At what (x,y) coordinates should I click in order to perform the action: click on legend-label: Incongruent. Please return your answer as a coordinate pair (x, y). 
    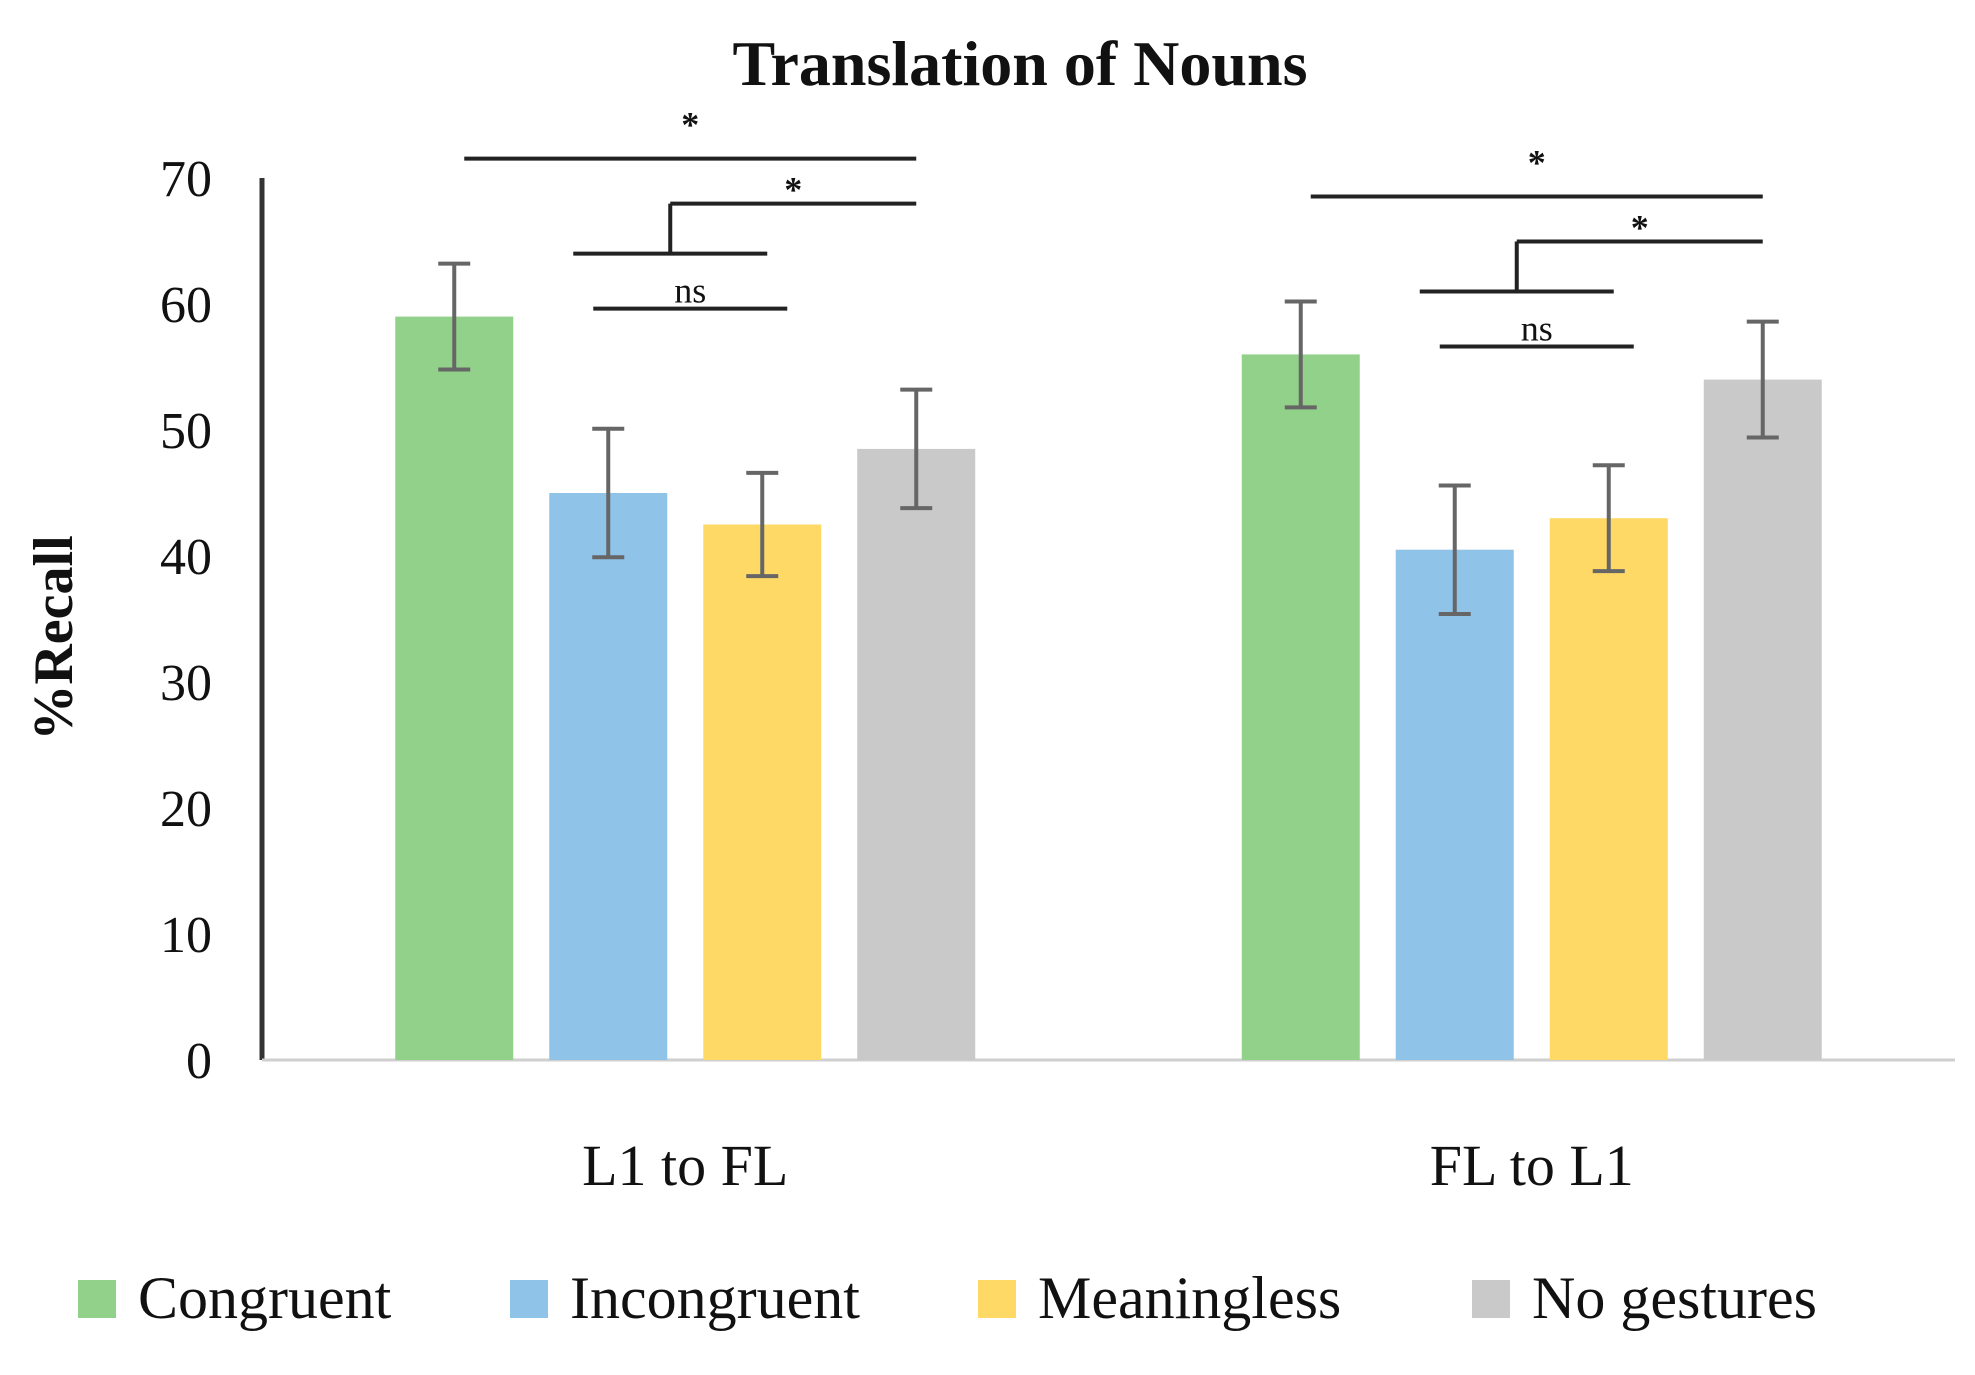
    Looking at the image, I should click on (715, 1298).